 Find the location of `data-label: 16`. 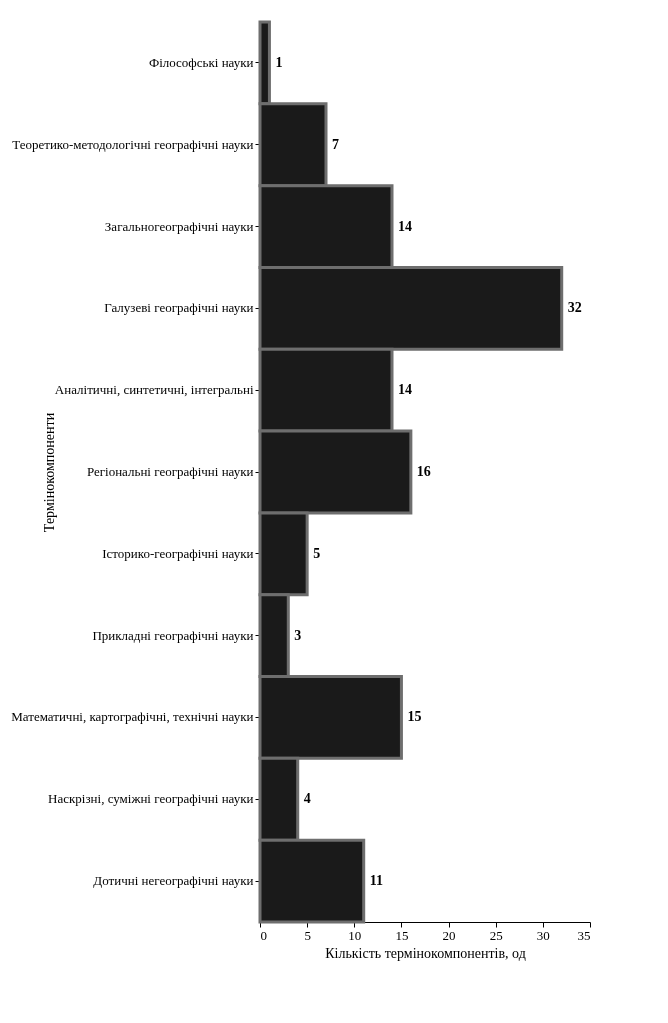

data-label: 16 is located at coordinates (423, 471).